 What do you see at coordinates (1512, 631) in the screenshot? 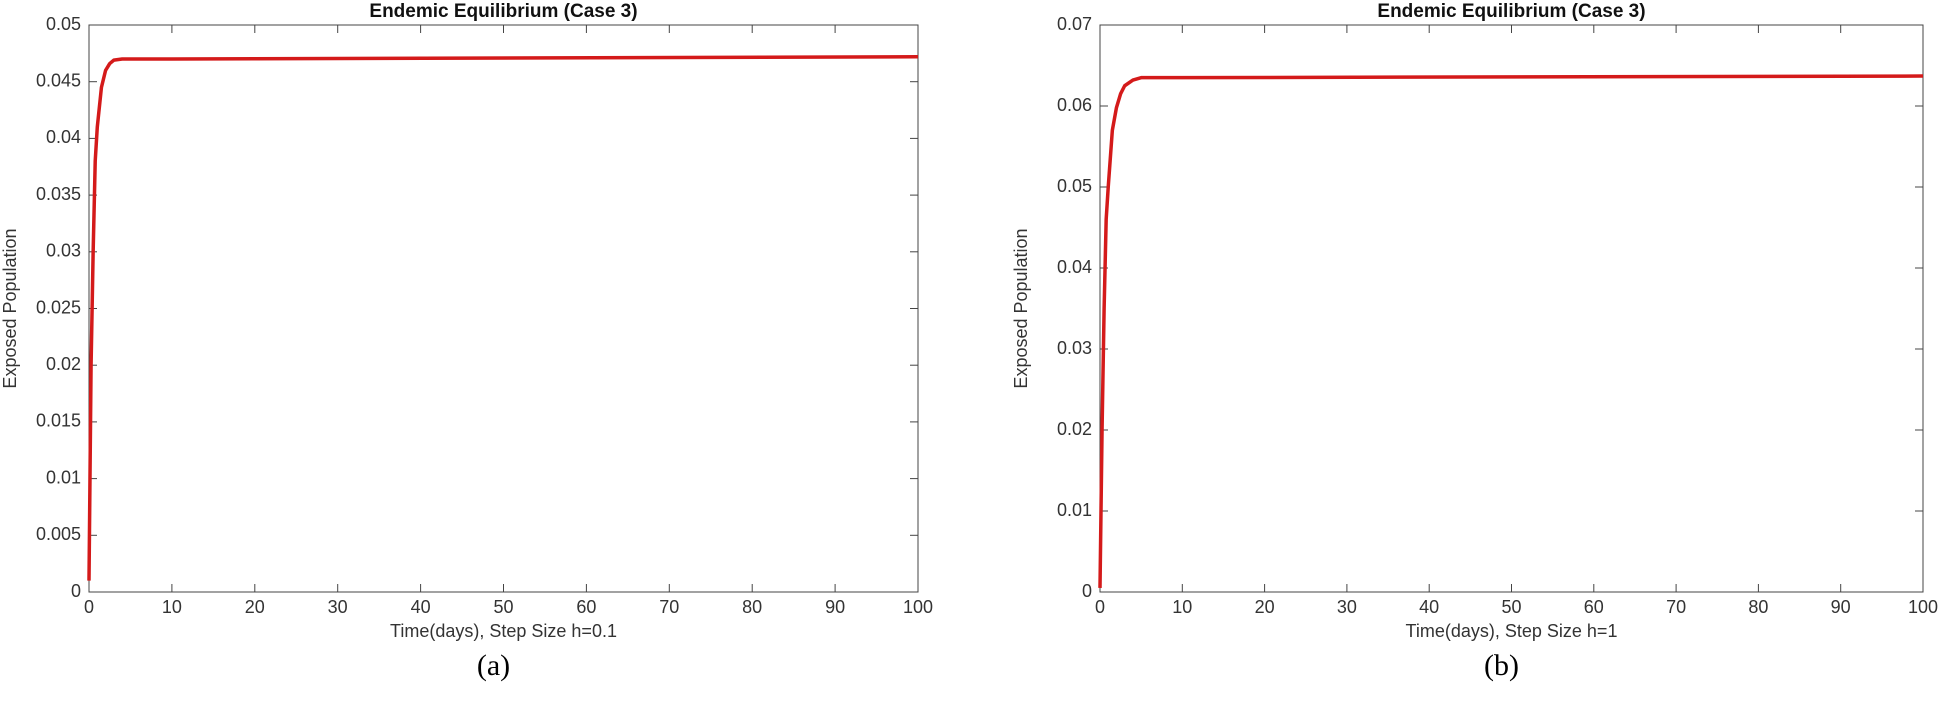
I see `x-axis-label: Time(days), Step Size h=1` at bounding box center [1512, 631].